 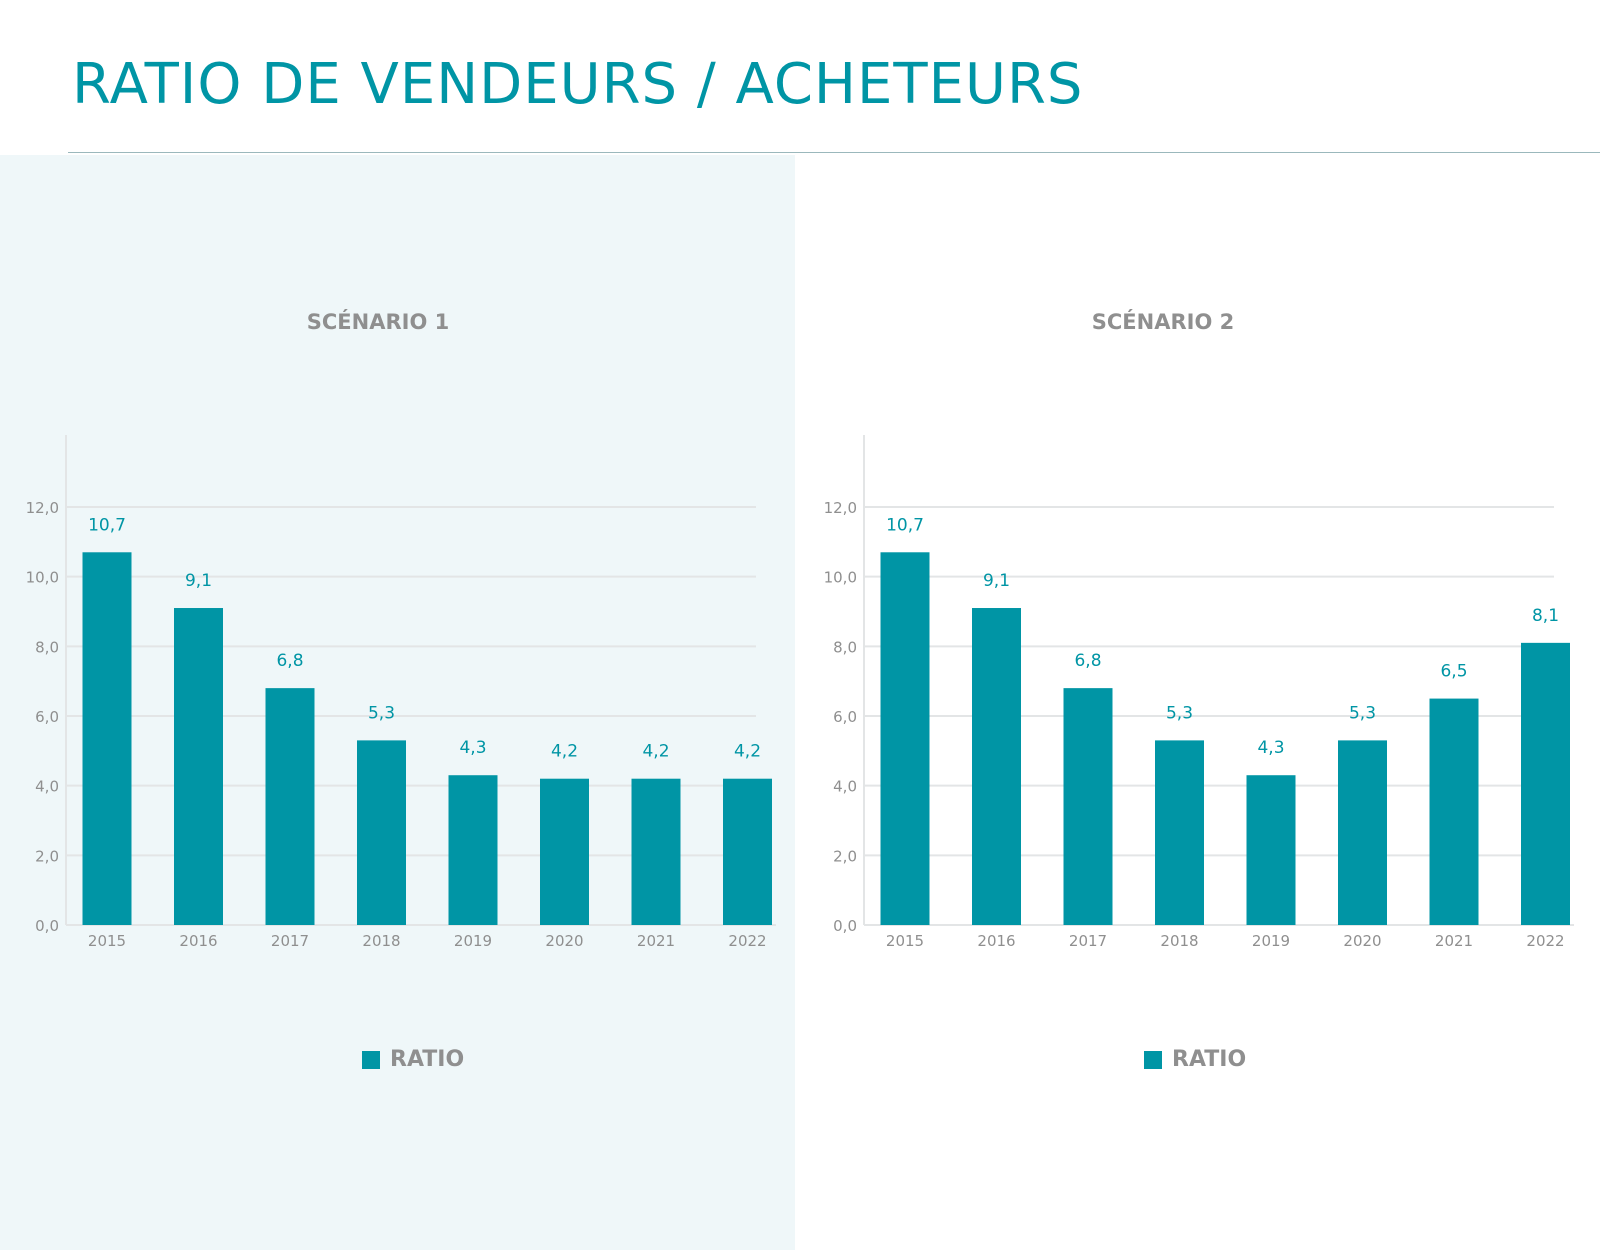 I want to click on chart-1-legend: RATIO, so click(x=413, y=1059).